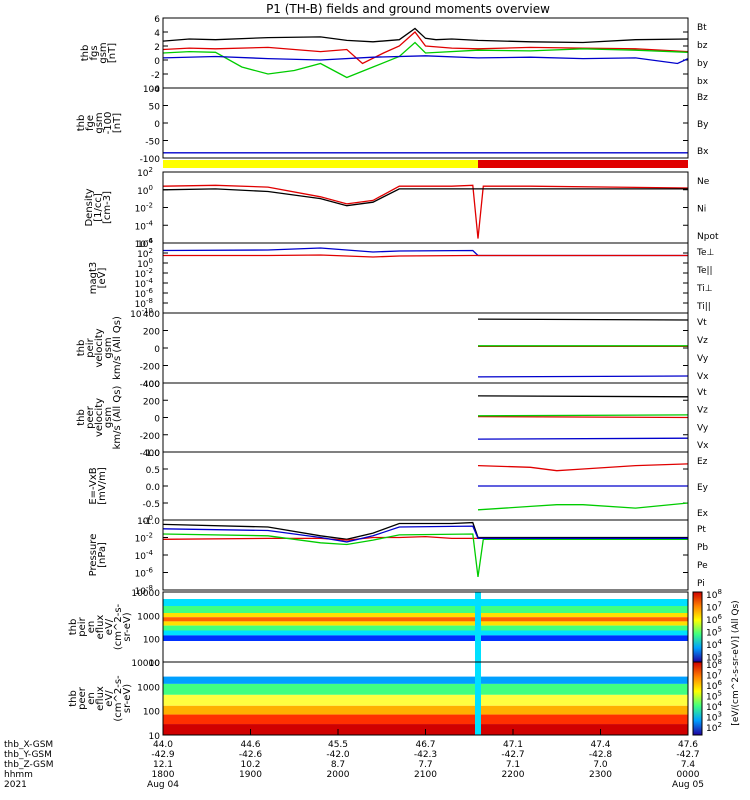  Describe the element at coordinates (425, 348) in the screenshot. I see `panel-frame` at that location.